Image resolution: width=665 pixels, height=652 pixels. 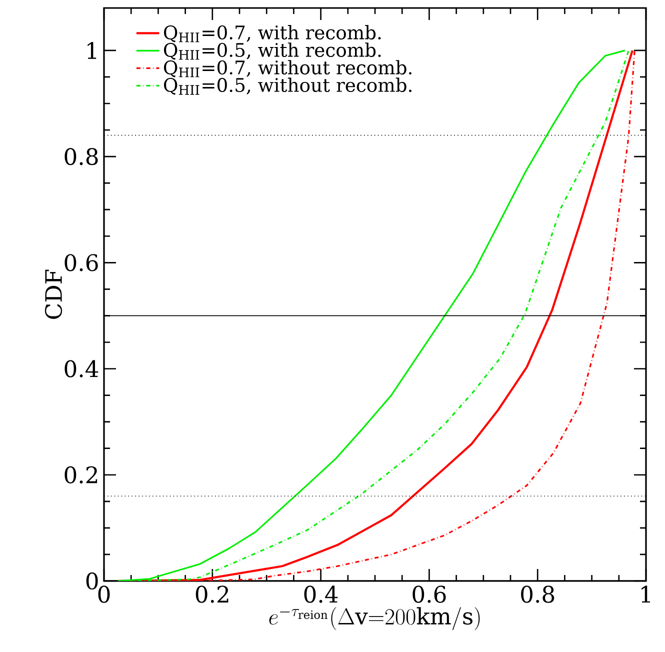 I want to click on legend-label: Q$_{HII}$=0.5, with recomb., so click(x=272, y=51).